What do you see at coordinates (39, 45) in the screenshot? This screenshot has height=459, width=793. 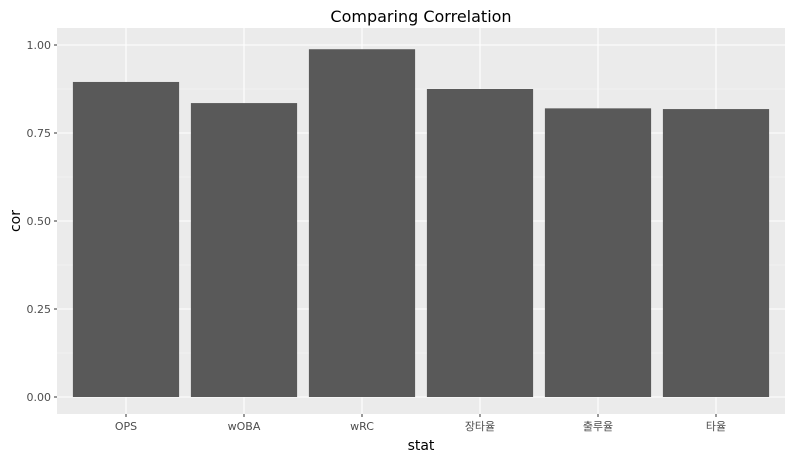 I see `y-tick-label: 1.00` at bounding box center [39, 45].